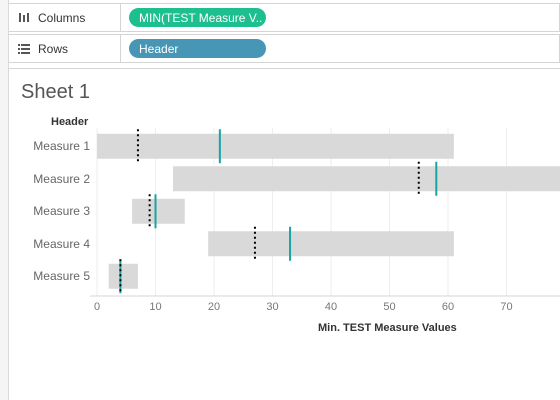  Describe the element at coordinates (197, 48) in the screenshot. I see `rows-header-pill: Header` at that location.